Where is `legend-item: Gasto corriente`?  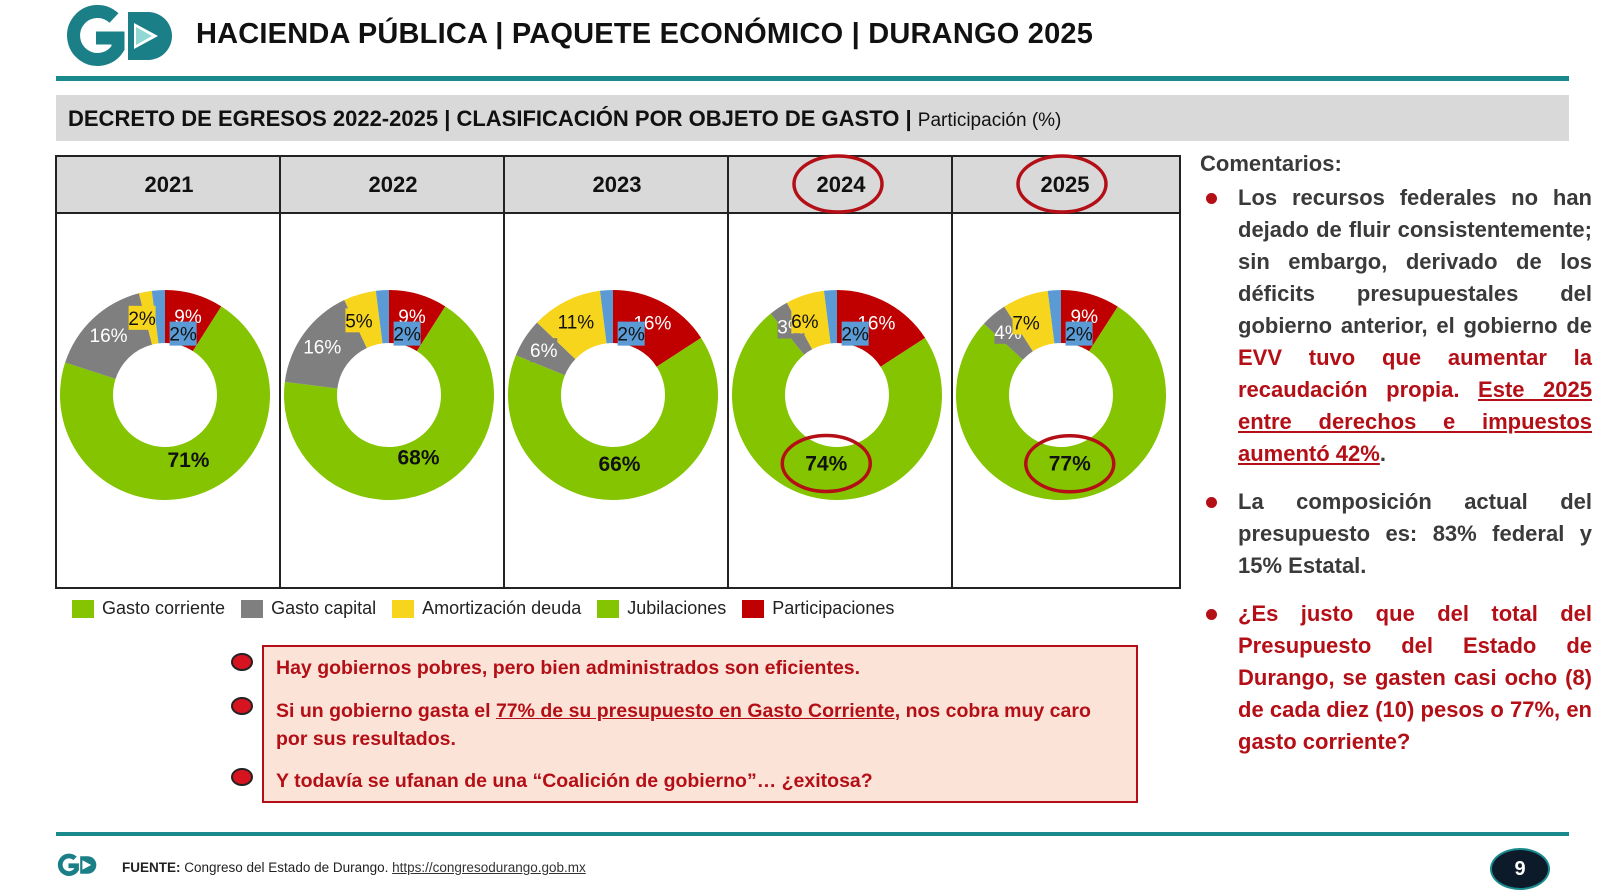
legend-item: Gasto corriente is located at coordinates (148, 608).